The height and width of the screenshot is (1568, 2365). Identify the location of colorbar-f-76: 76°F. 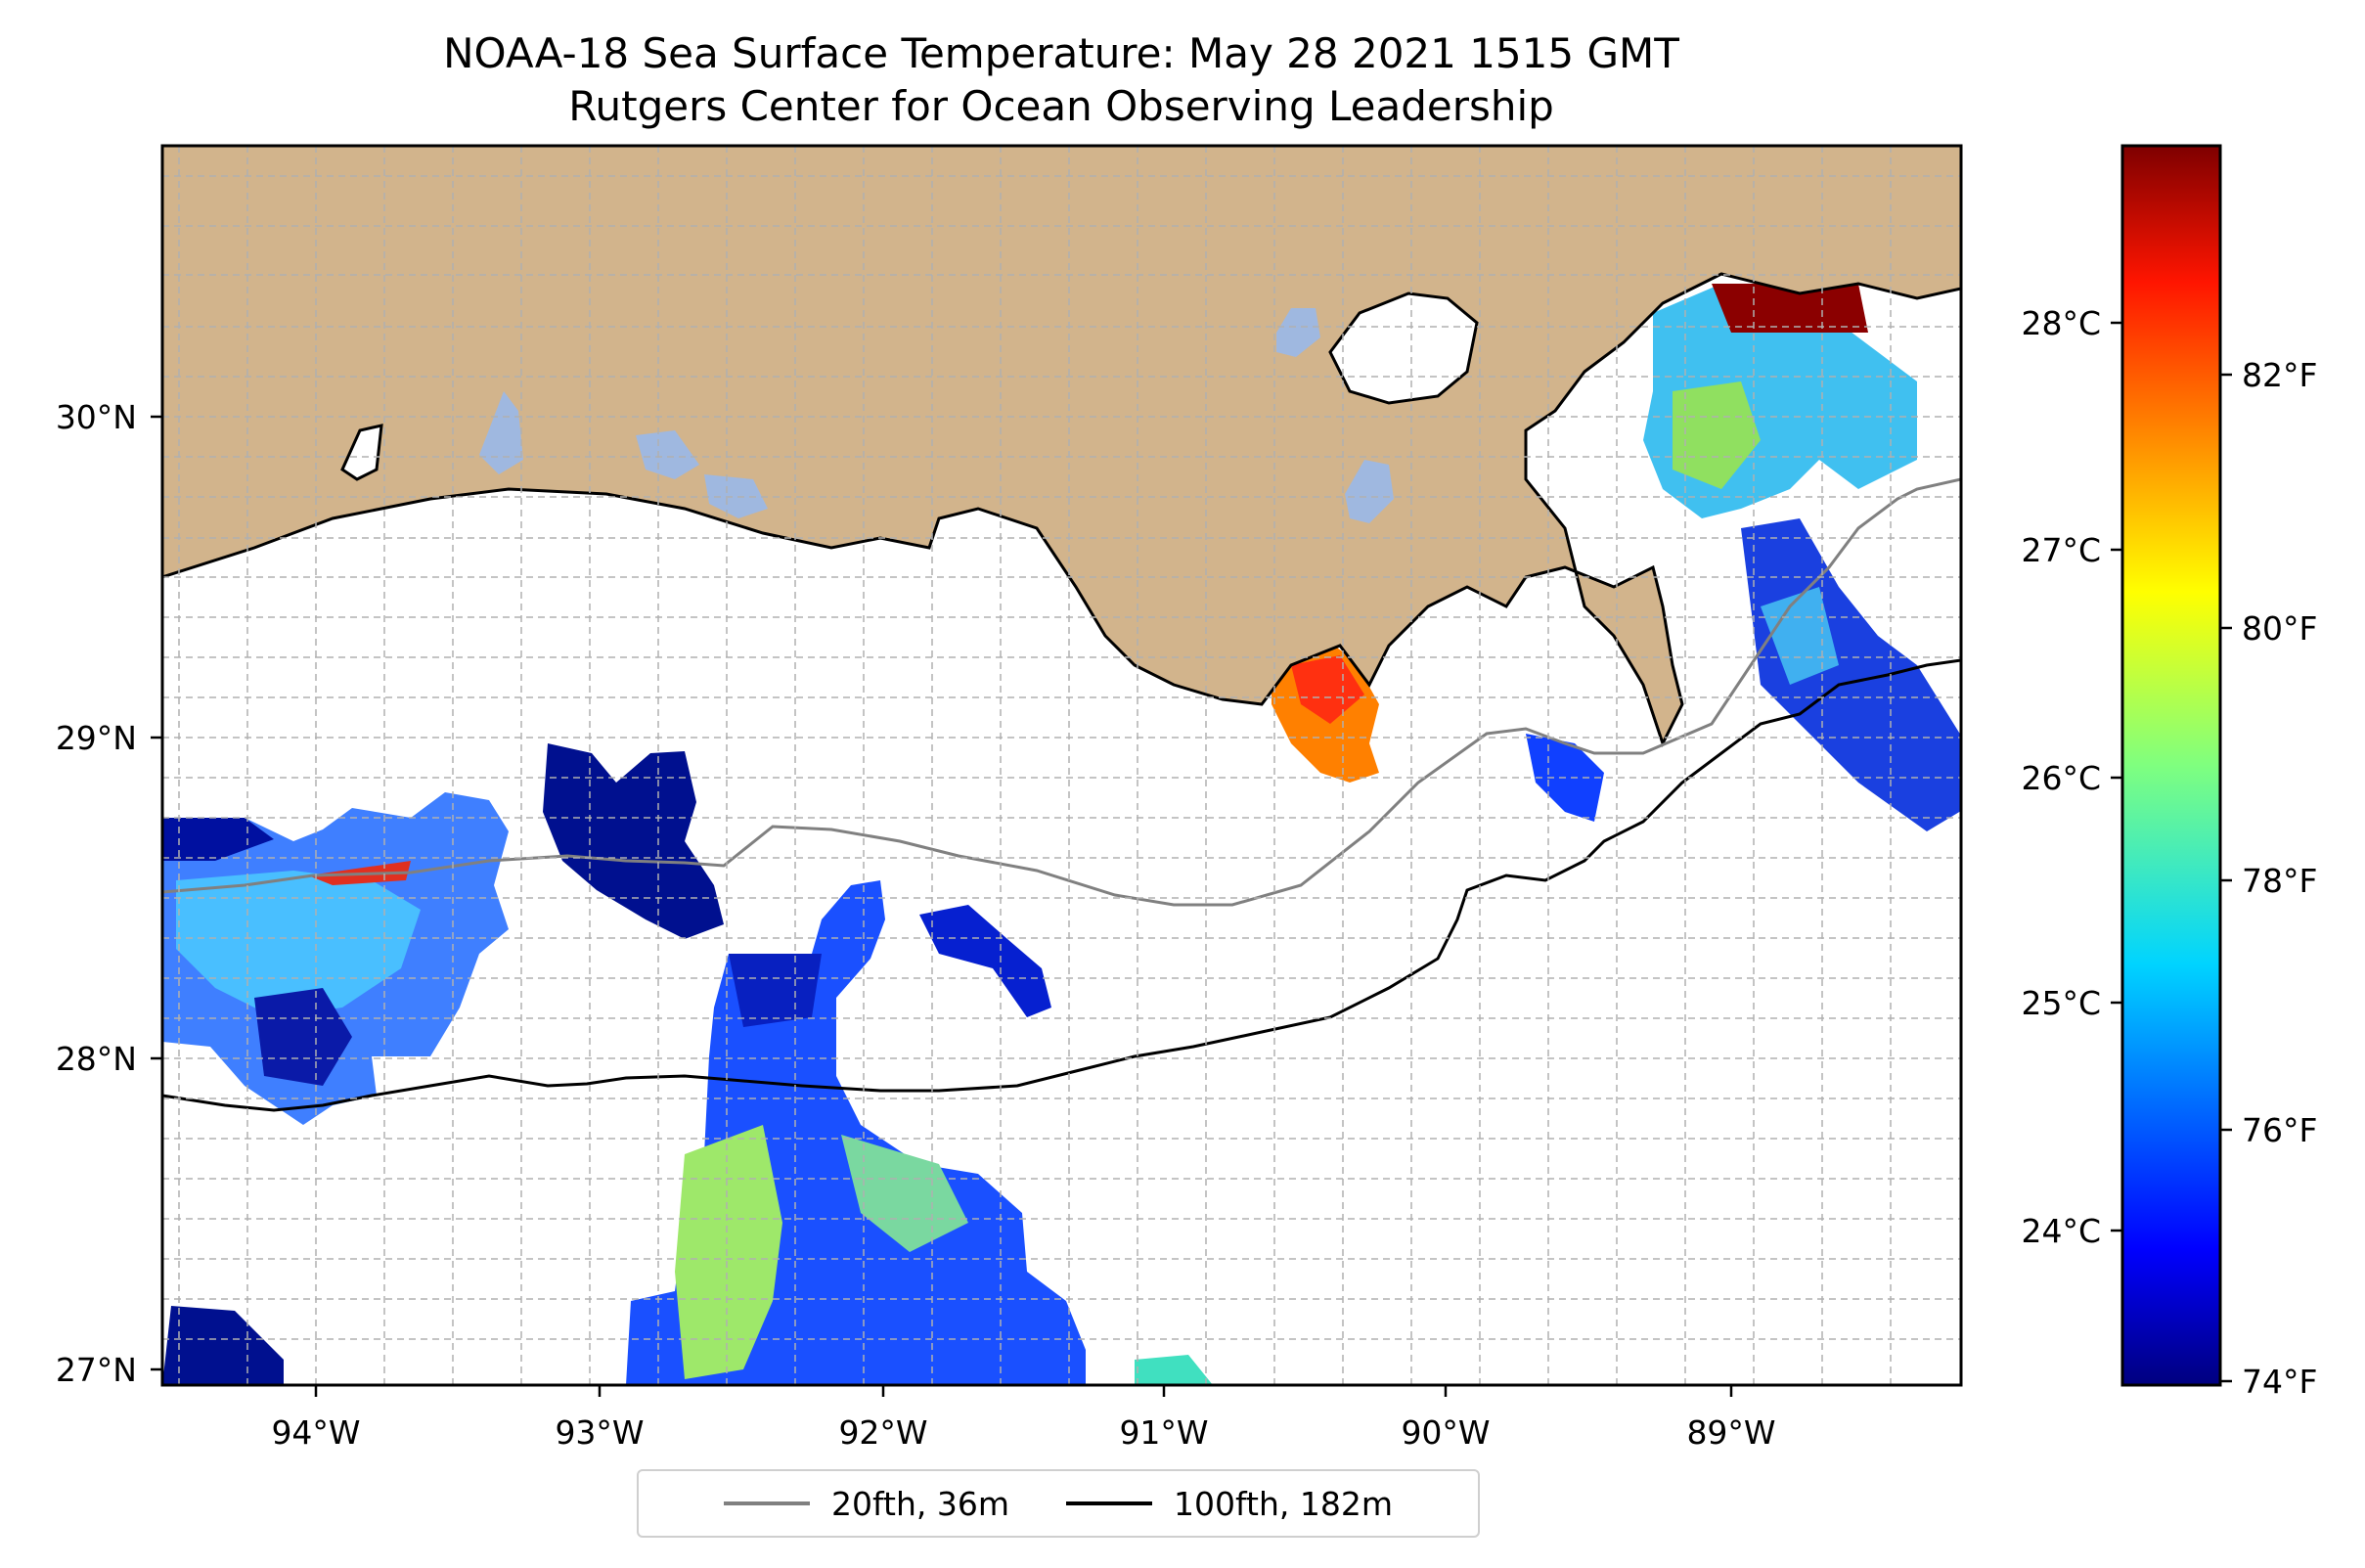
(2279, 1130).